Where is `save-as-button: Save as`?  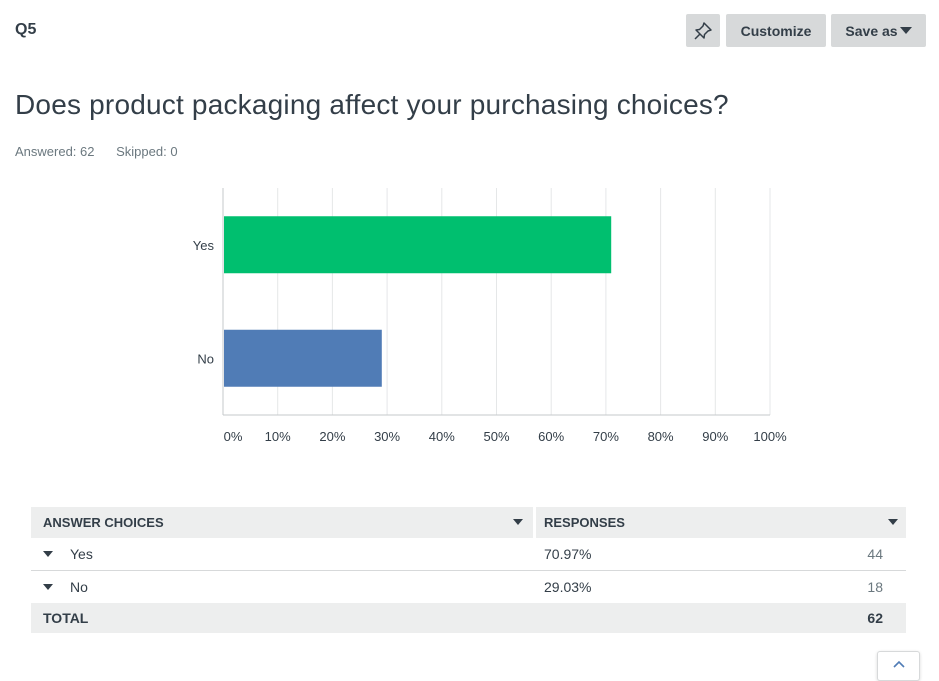 save-as-button: Save as is located at coordinates (878, 30).